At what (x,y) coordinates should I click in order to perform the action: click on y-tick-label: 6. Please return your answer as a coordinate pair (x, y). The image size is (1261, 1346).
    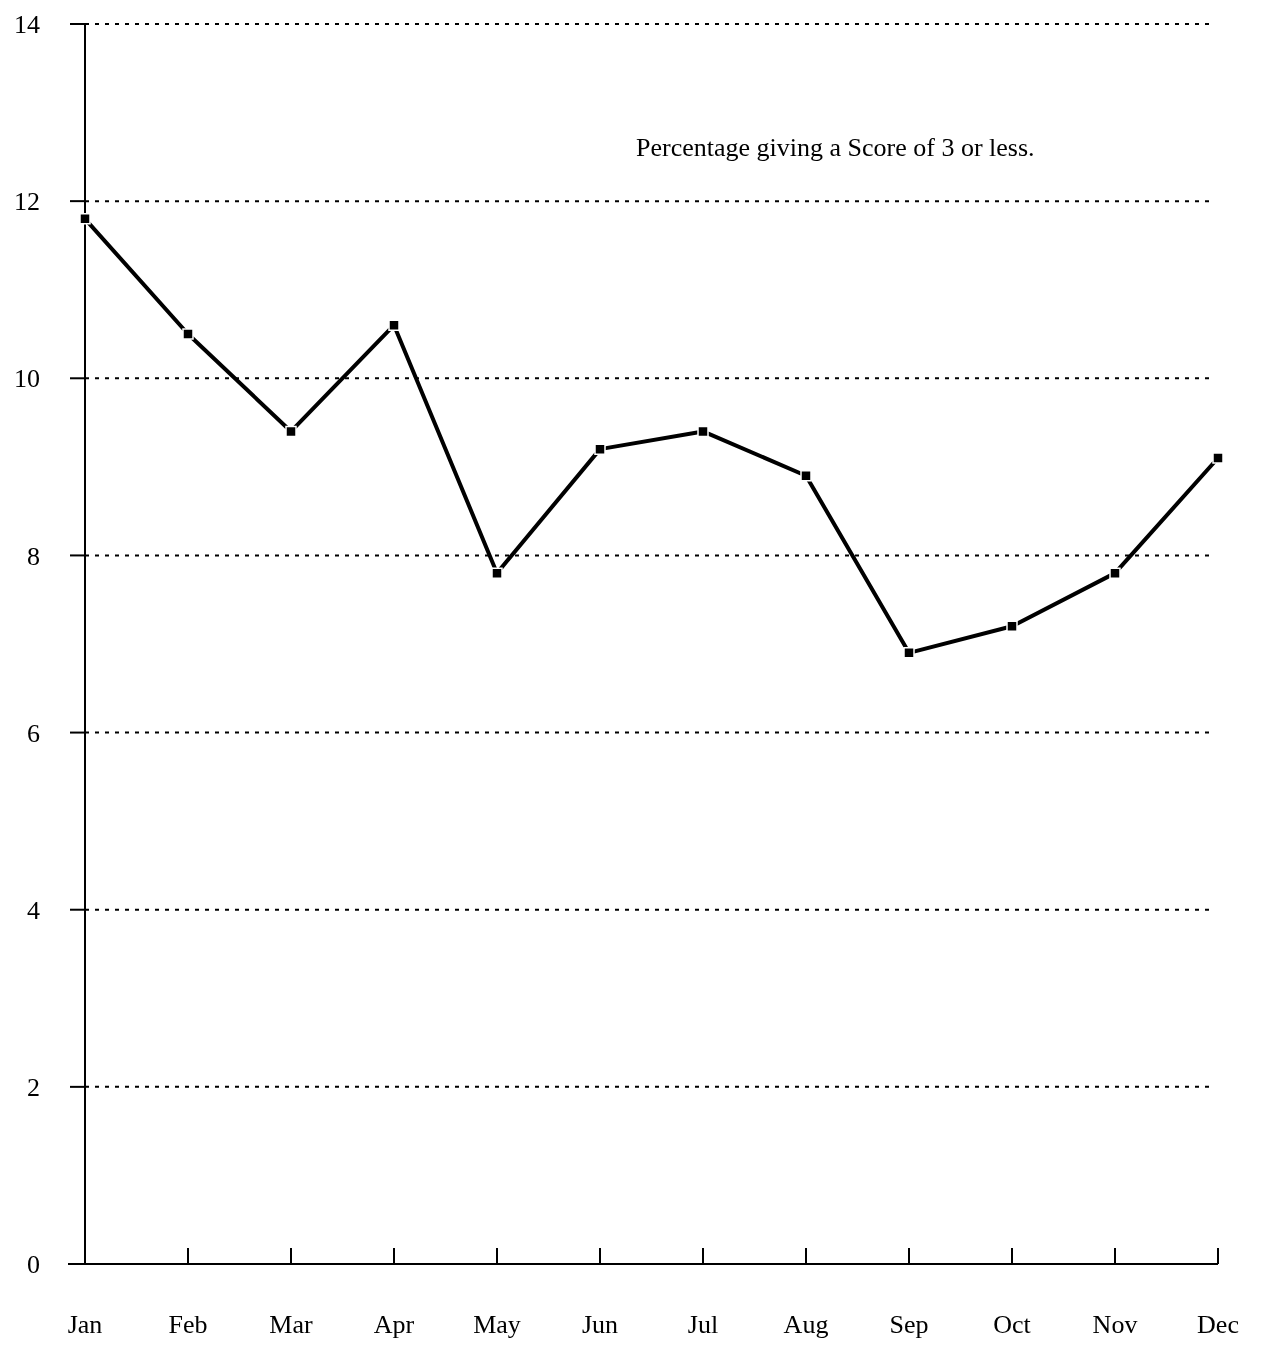
    Looking at the image, I should click on (33, 733).